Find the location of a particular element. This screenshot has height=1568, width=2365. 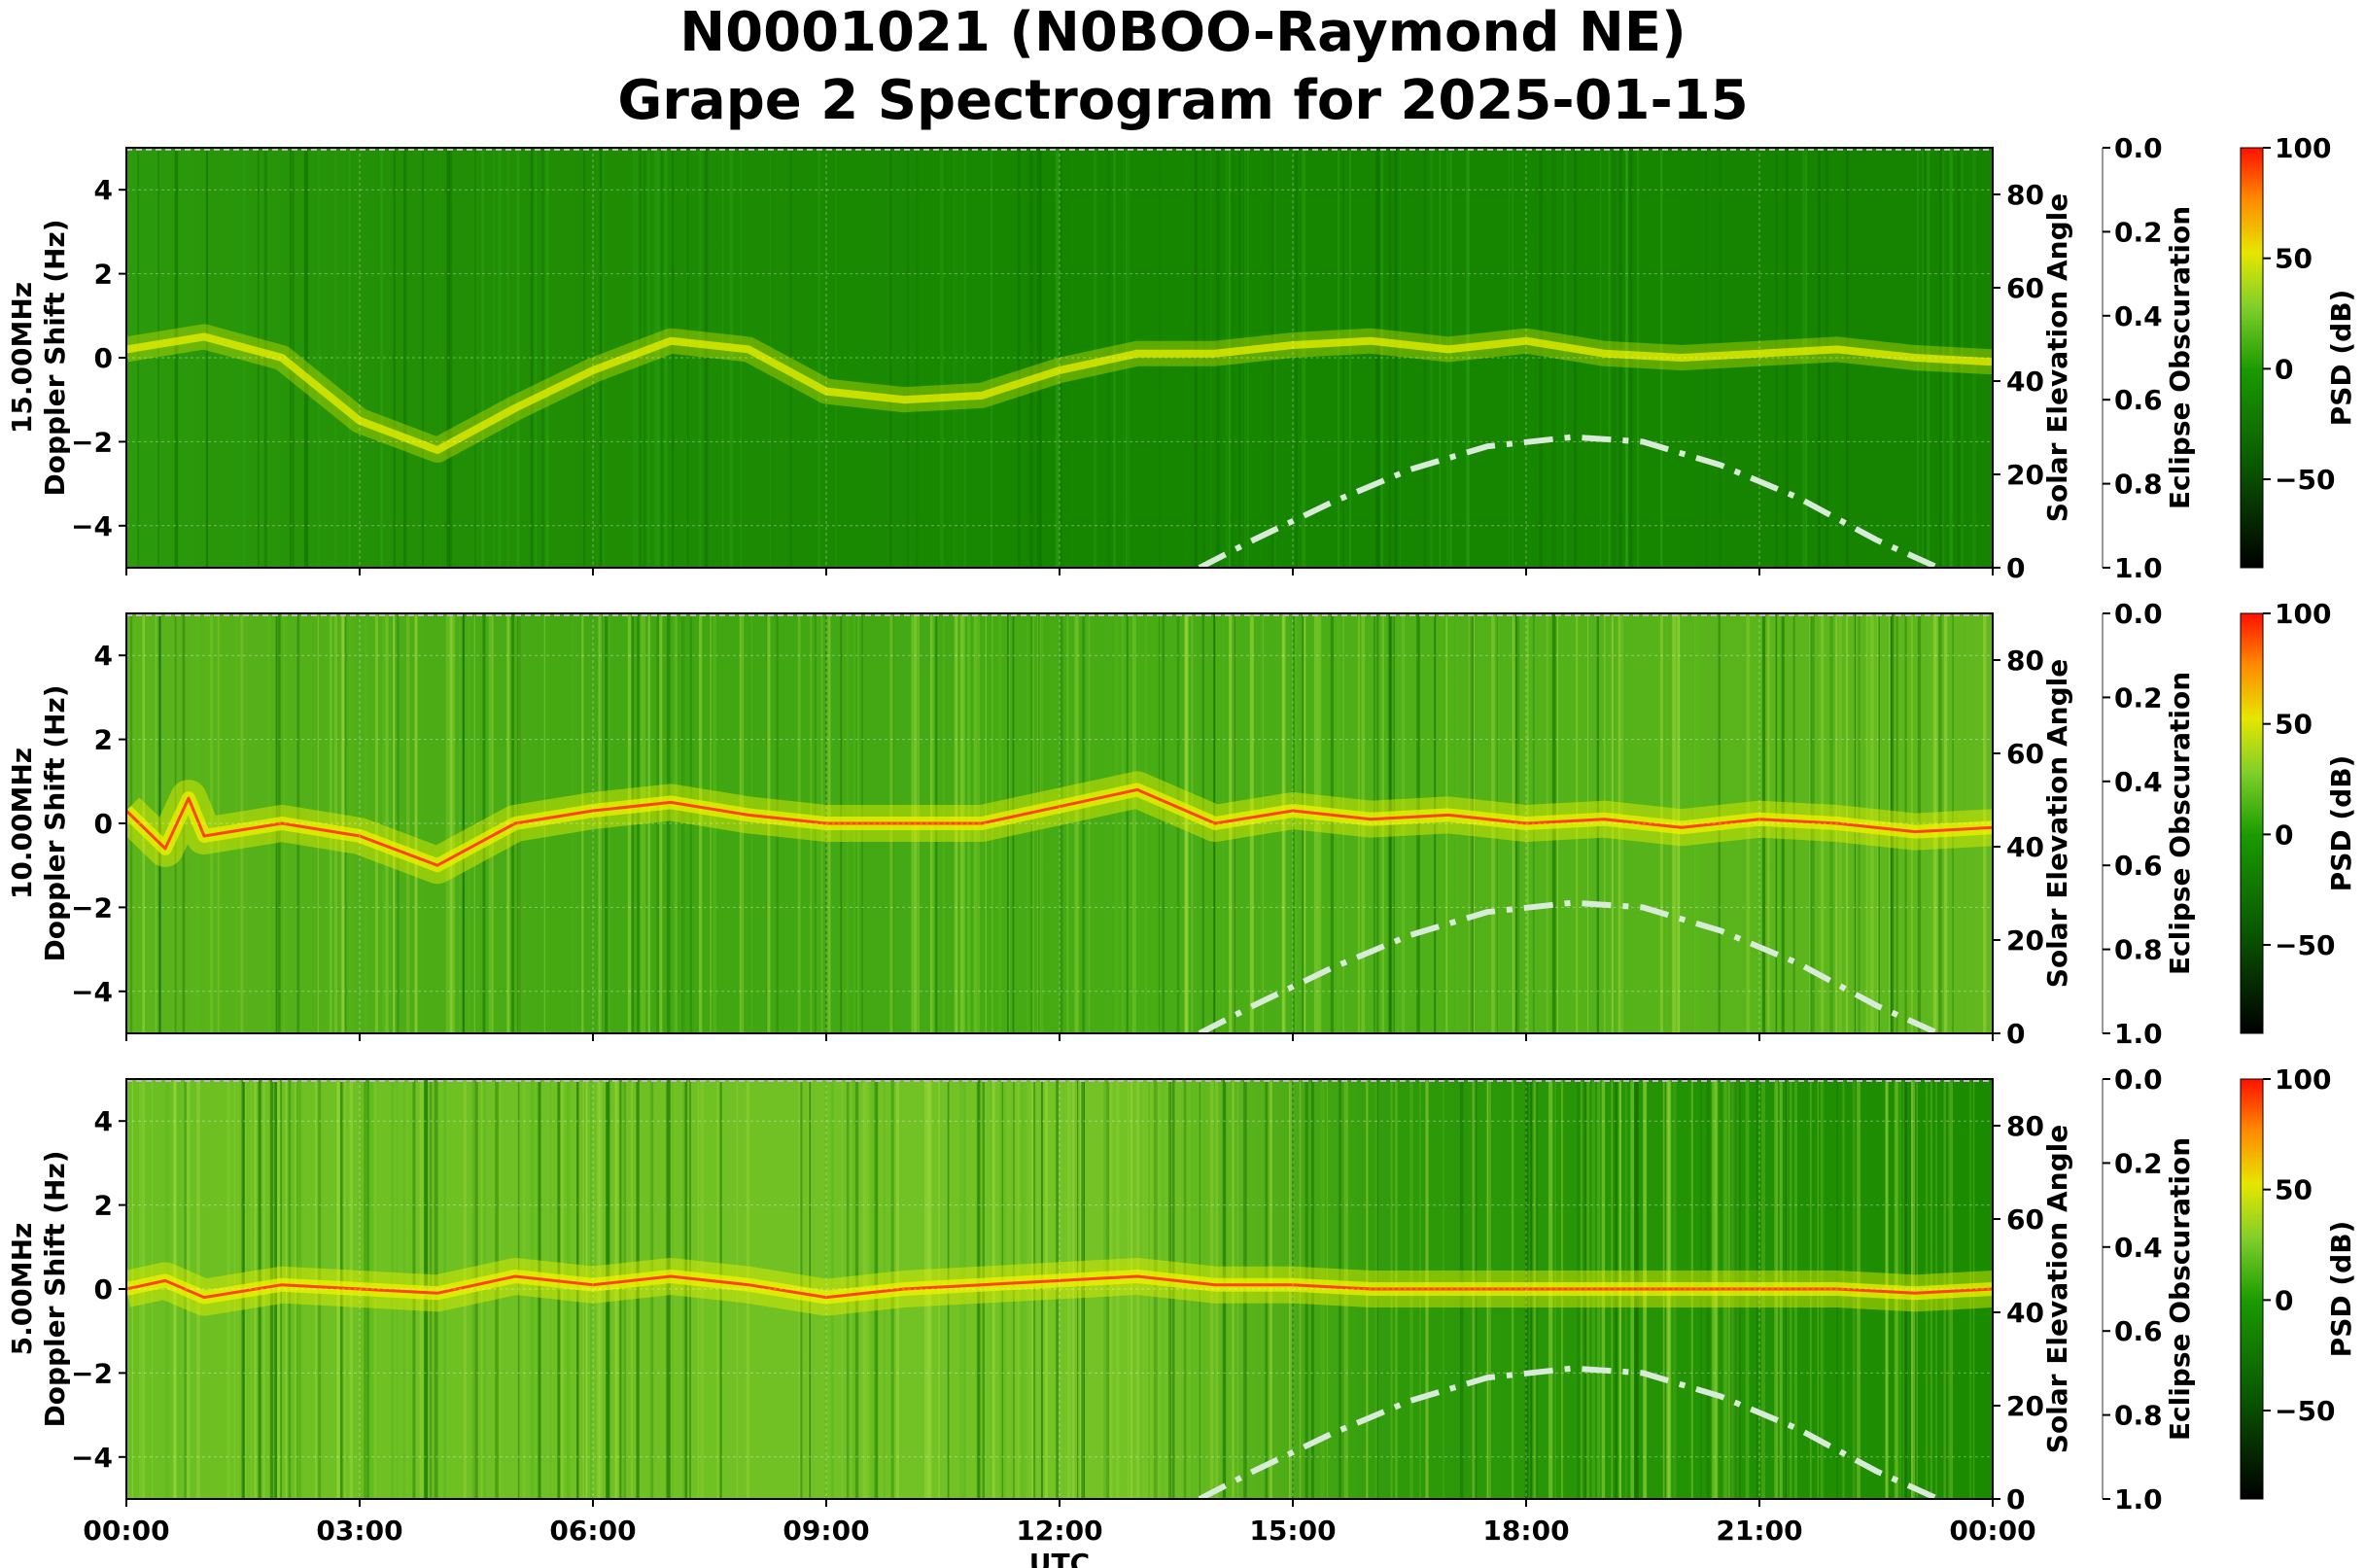

doppler-glow-core is located at coordinates (1060, 393).